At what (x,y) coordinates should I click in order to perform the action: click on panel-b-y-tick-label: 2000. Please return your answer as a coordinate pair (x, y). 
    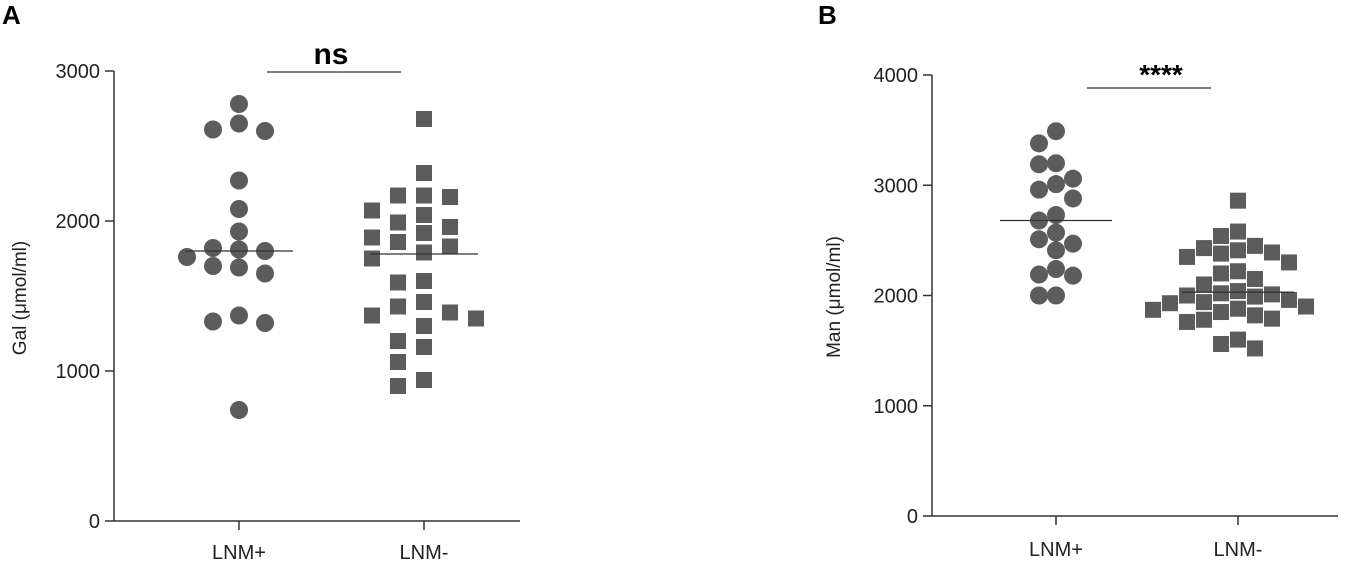
    Looking at the image, I should click on (896, 297).